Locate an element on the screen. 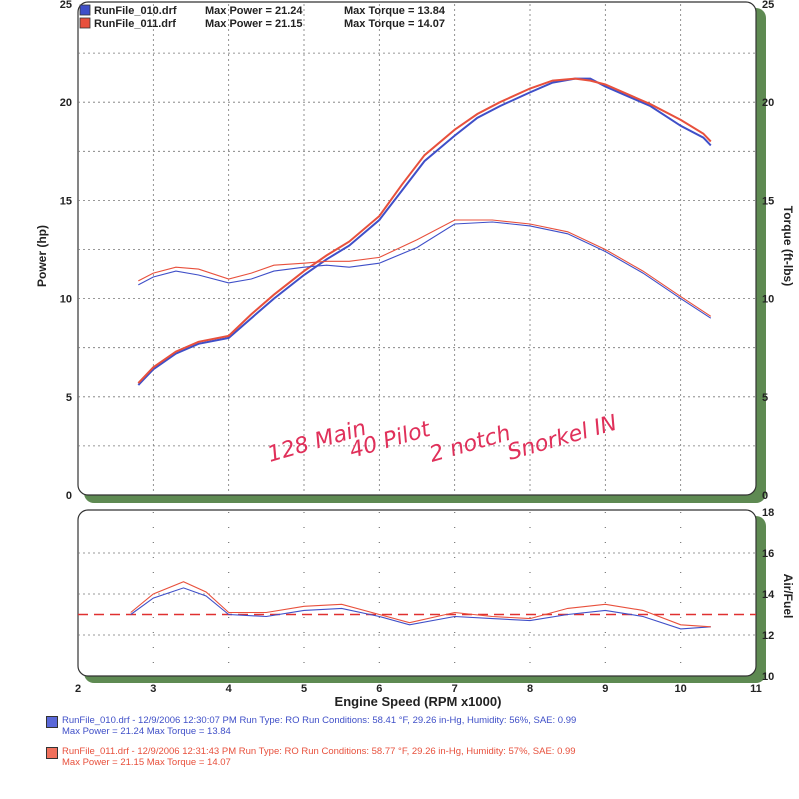 Image resolution: width=799 pixels, height=799 pixels. torque-tick-label: 10 is located at coordinates (768, 300).